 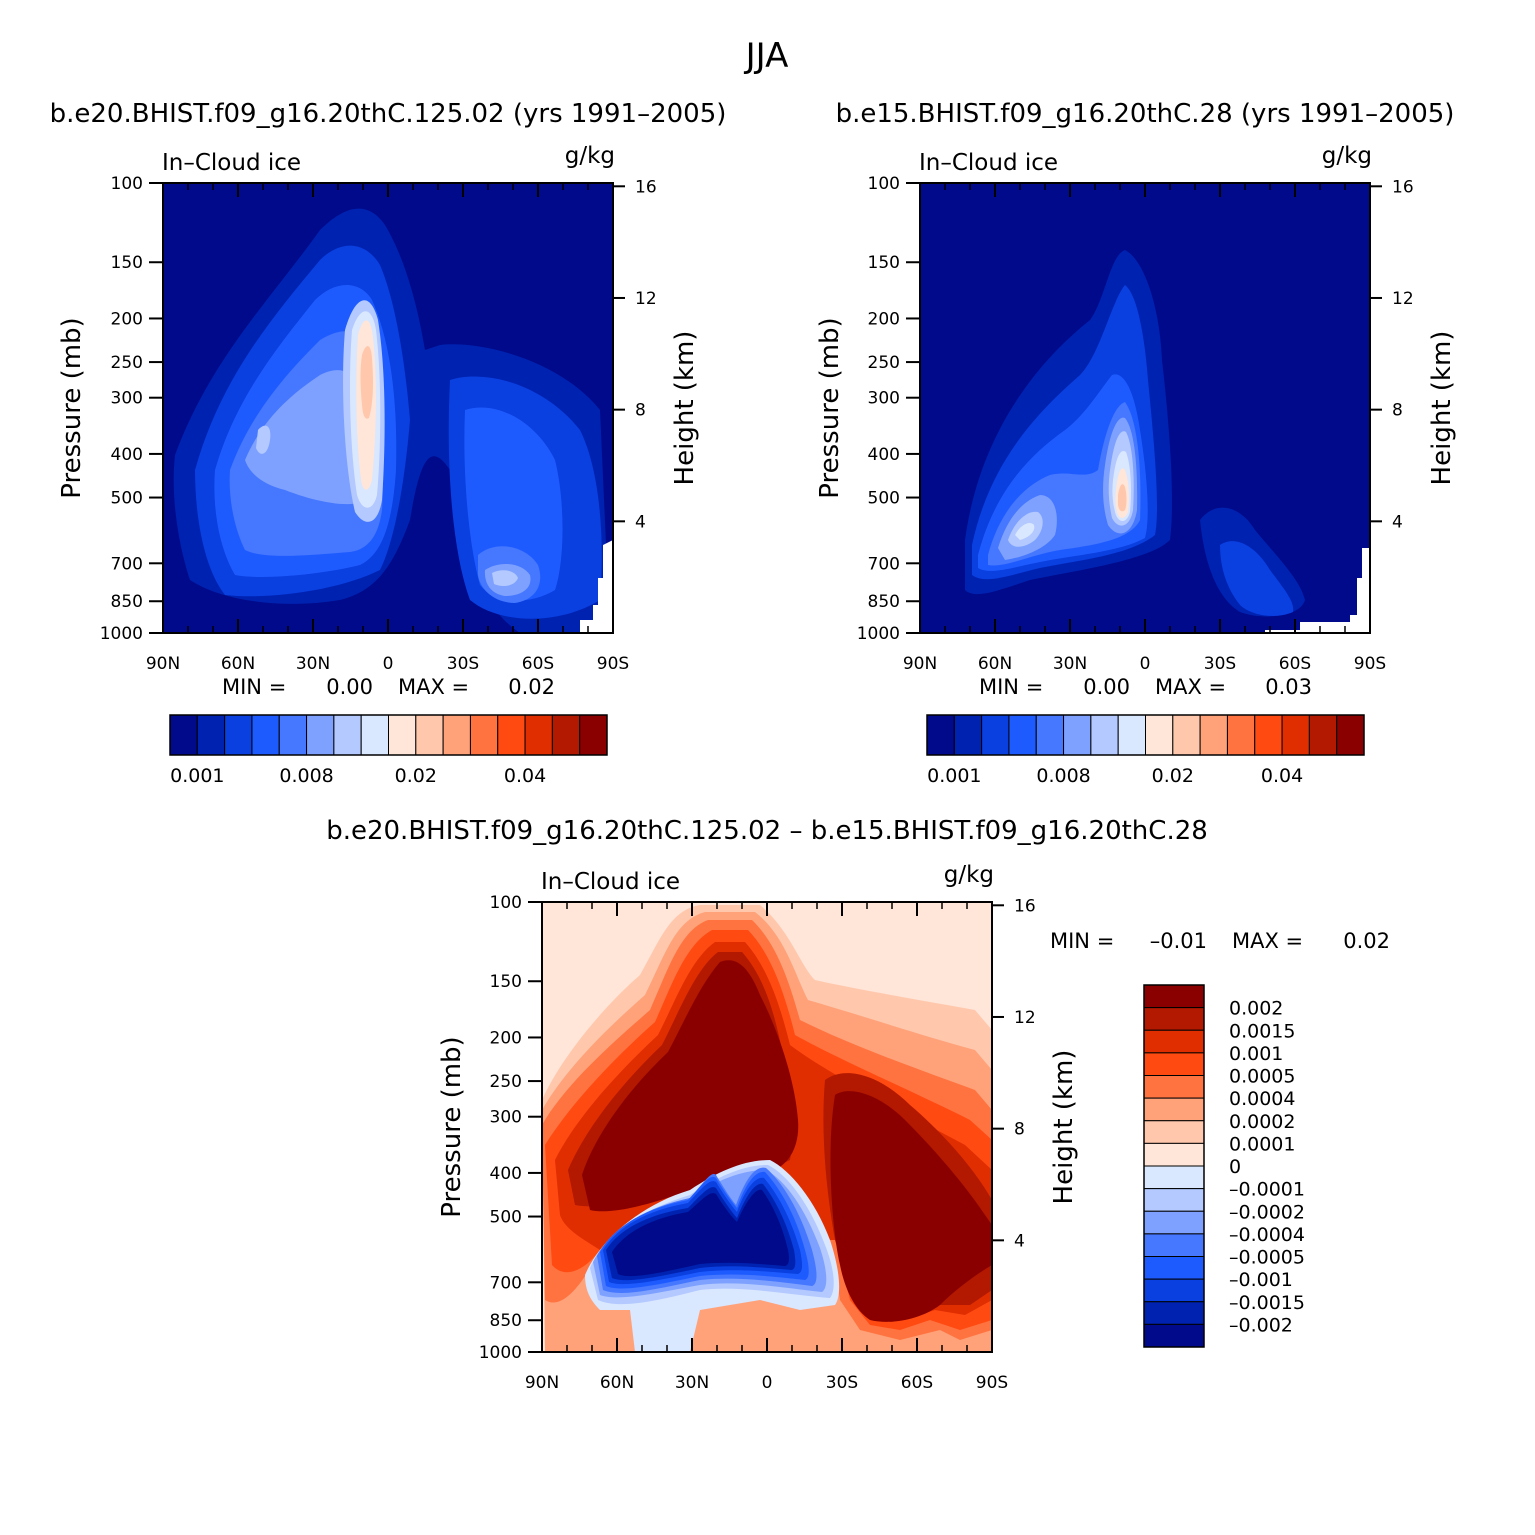 I want to click on panel-a-ytick-label: 1000, so click(x=121, y=634).